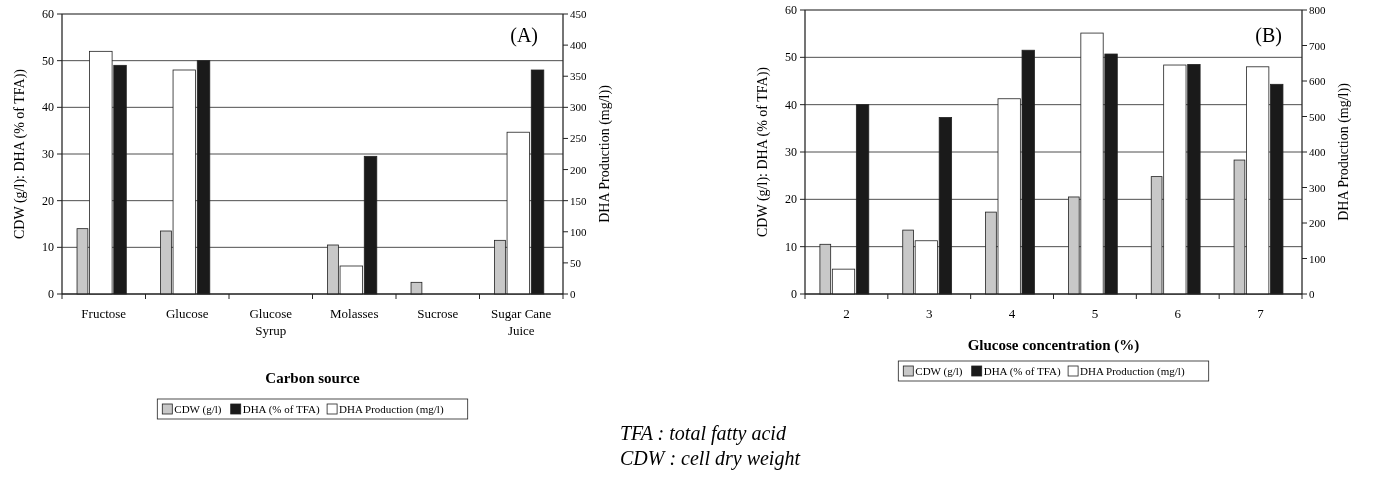 Image resolution: width=1384 pixels, height=478 pixels. Describe the element at coordinates (1317, 45) in the screenshot. I see `y2-tick-label: 700` at that location.